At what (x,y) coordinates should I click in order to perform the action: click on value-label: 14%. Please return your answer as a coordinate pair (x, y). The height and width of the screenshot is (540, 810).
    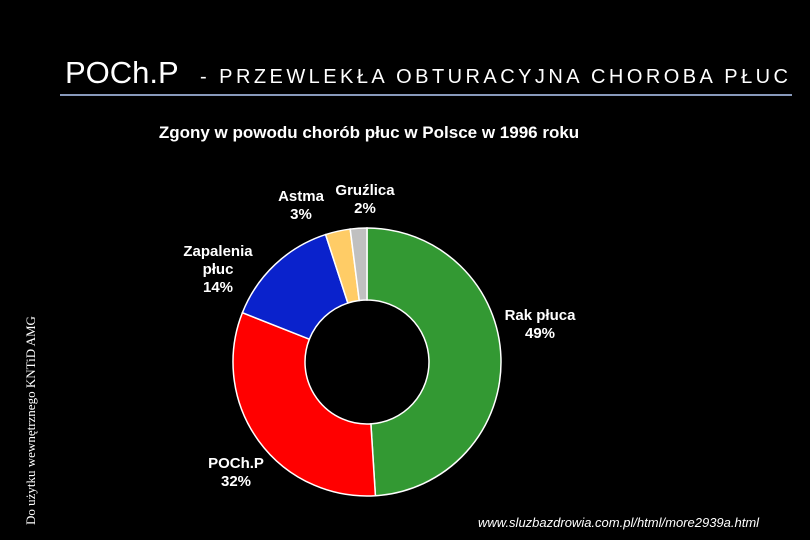
    Looking at the image, I should click on (218, 287).